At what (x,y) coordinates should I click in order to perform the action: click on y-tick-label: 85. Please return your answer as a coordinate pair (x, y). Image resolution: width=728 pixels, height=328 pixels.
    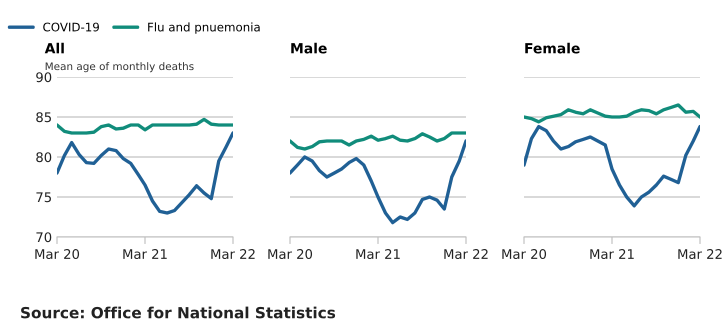
    Looking at the image, I should click on (43, 117).